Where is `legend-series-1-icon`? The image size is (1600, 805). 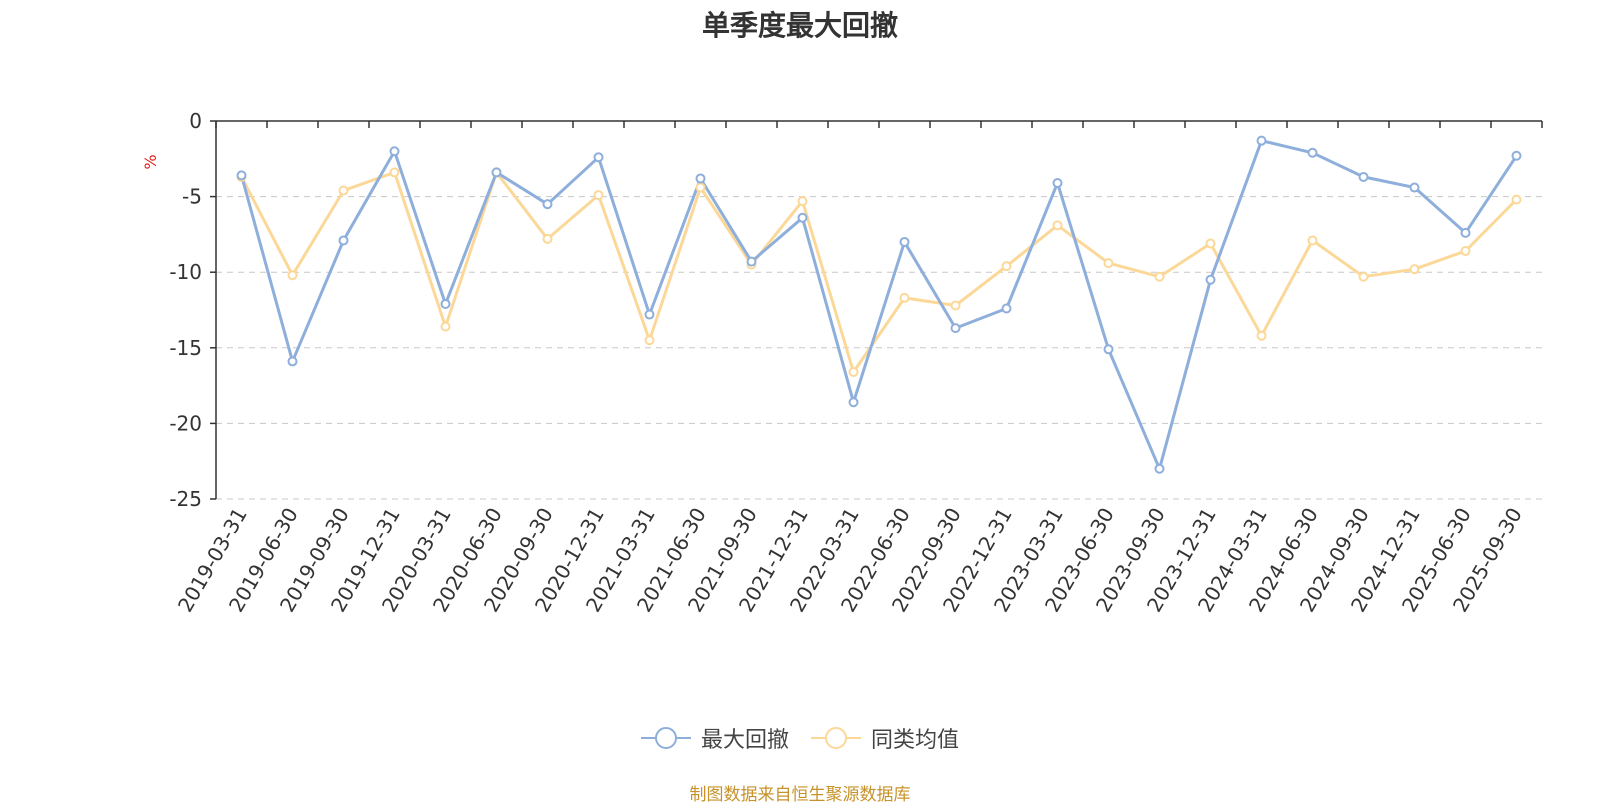
legend-series-1-icon is located at coordinates (665, 738).